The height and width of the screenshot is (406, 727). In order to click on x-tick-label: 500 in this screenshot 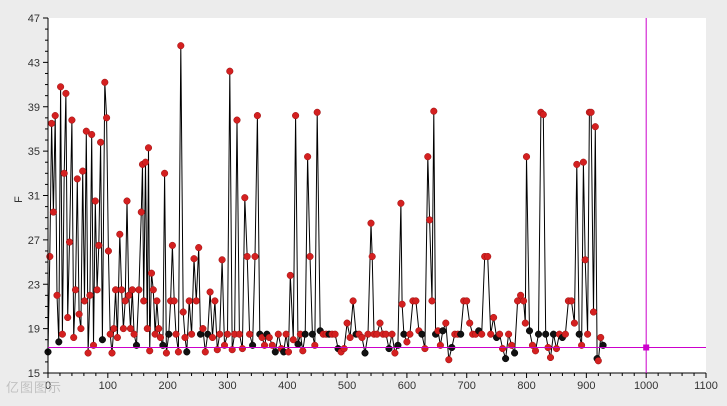, I will do `click(347, 386)`.